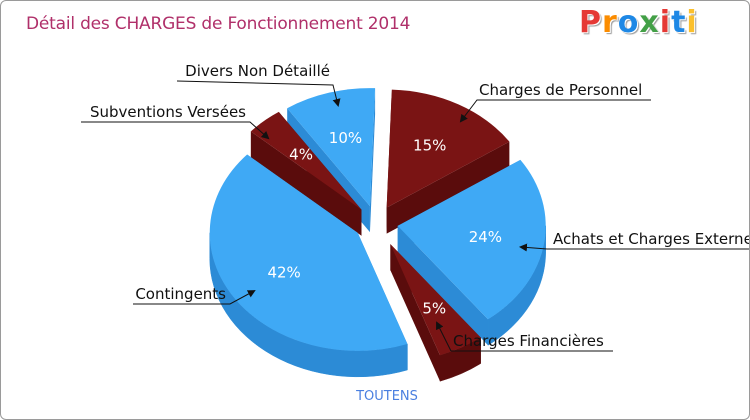 This screenshot has width=750, height=420. Describe the element at coordinates (283, 272) in the screenshot. I see `slice-value-label: 42%` at that location.